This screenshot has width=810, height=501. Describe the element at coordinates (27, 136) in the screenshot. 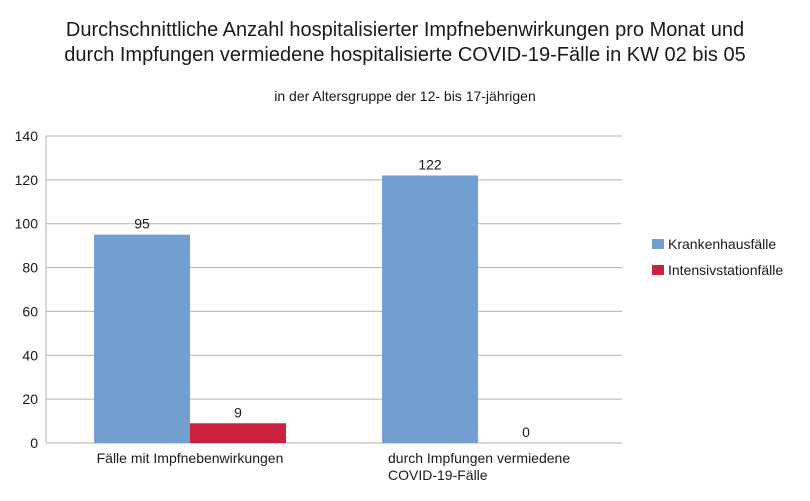

I see `y-tick-label: 140` at that location.